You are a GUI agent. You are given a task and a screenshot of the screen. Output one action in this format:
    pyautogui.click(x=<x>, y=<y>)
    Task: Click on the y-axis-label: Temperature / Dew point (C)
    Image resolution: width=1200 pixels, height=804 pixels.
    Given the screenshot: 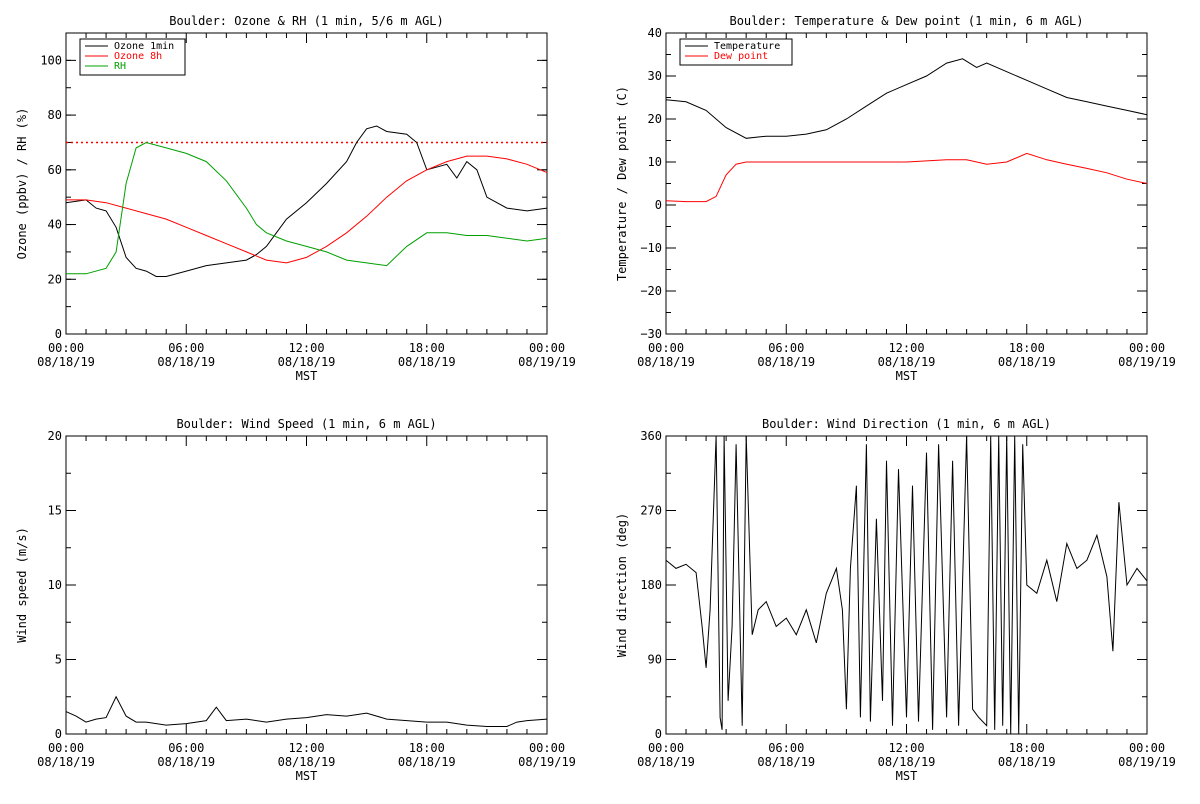 What is the action you would take?
    pyautogui.click(x=622, y=183)
    